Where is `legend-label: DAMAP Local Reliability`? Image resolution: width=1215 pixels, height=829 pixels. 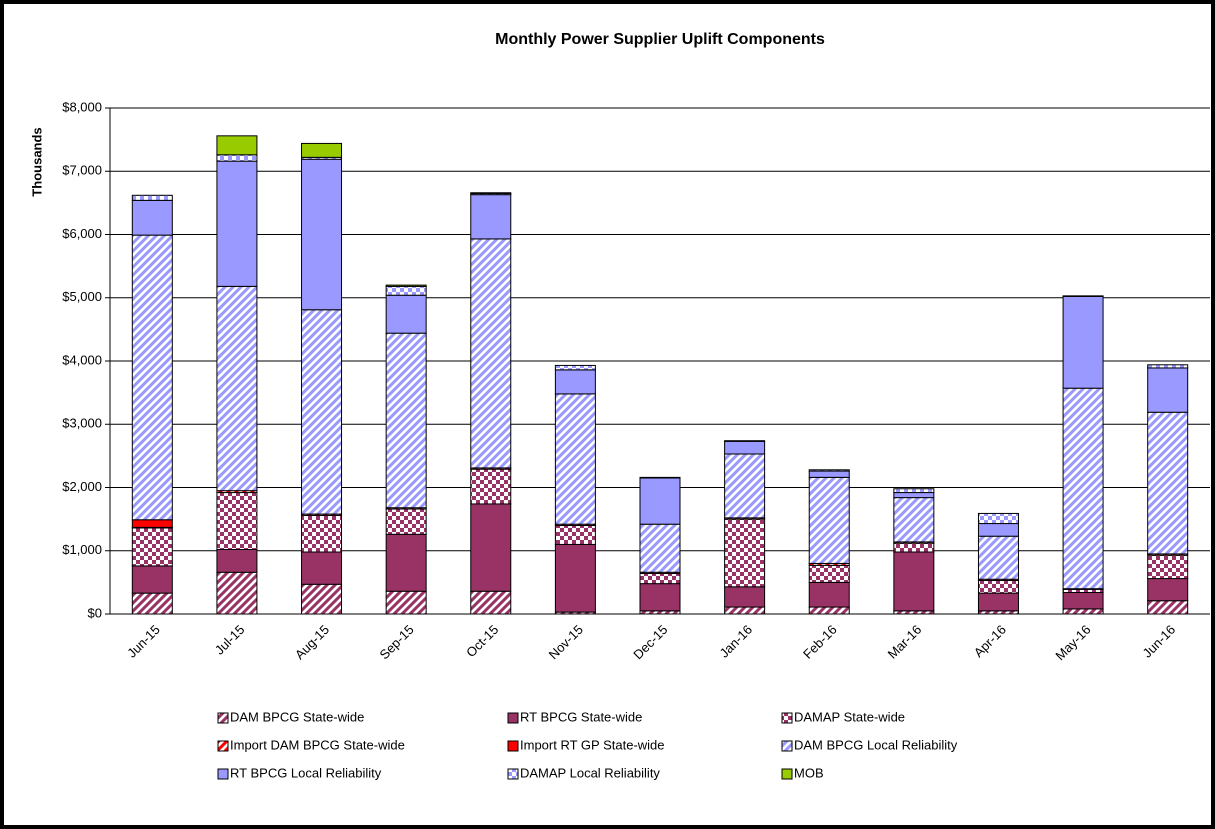
legend-label: DAMAP Local Reliability is located at coordinates (590, 772).